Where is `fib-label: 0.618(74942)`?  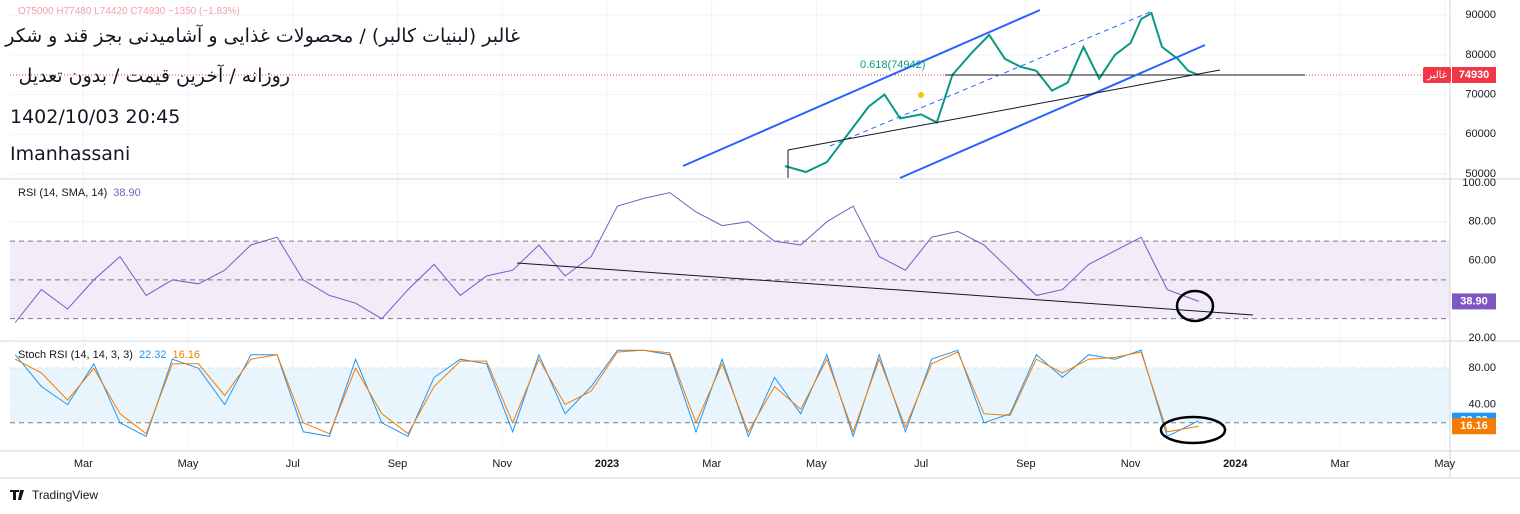 fib-label: 0.618(74942) is located at coordinates (892, 65).